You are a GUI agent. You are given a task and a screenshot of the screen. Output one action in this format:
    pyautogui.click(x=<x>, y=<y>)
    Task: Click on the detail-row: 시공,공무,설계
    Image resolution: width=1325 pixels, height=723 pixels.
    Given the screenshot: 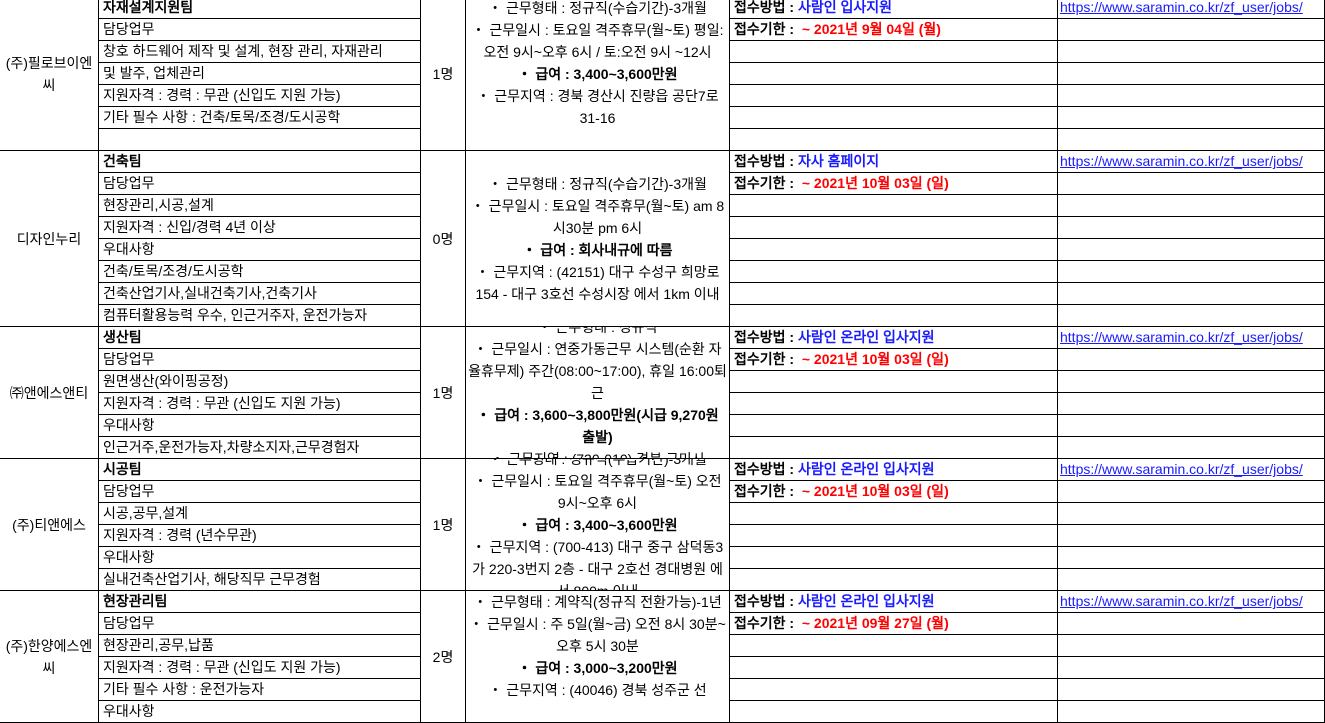 What is the action you would take?
    pyautogui.click(x=260, y=514)
    